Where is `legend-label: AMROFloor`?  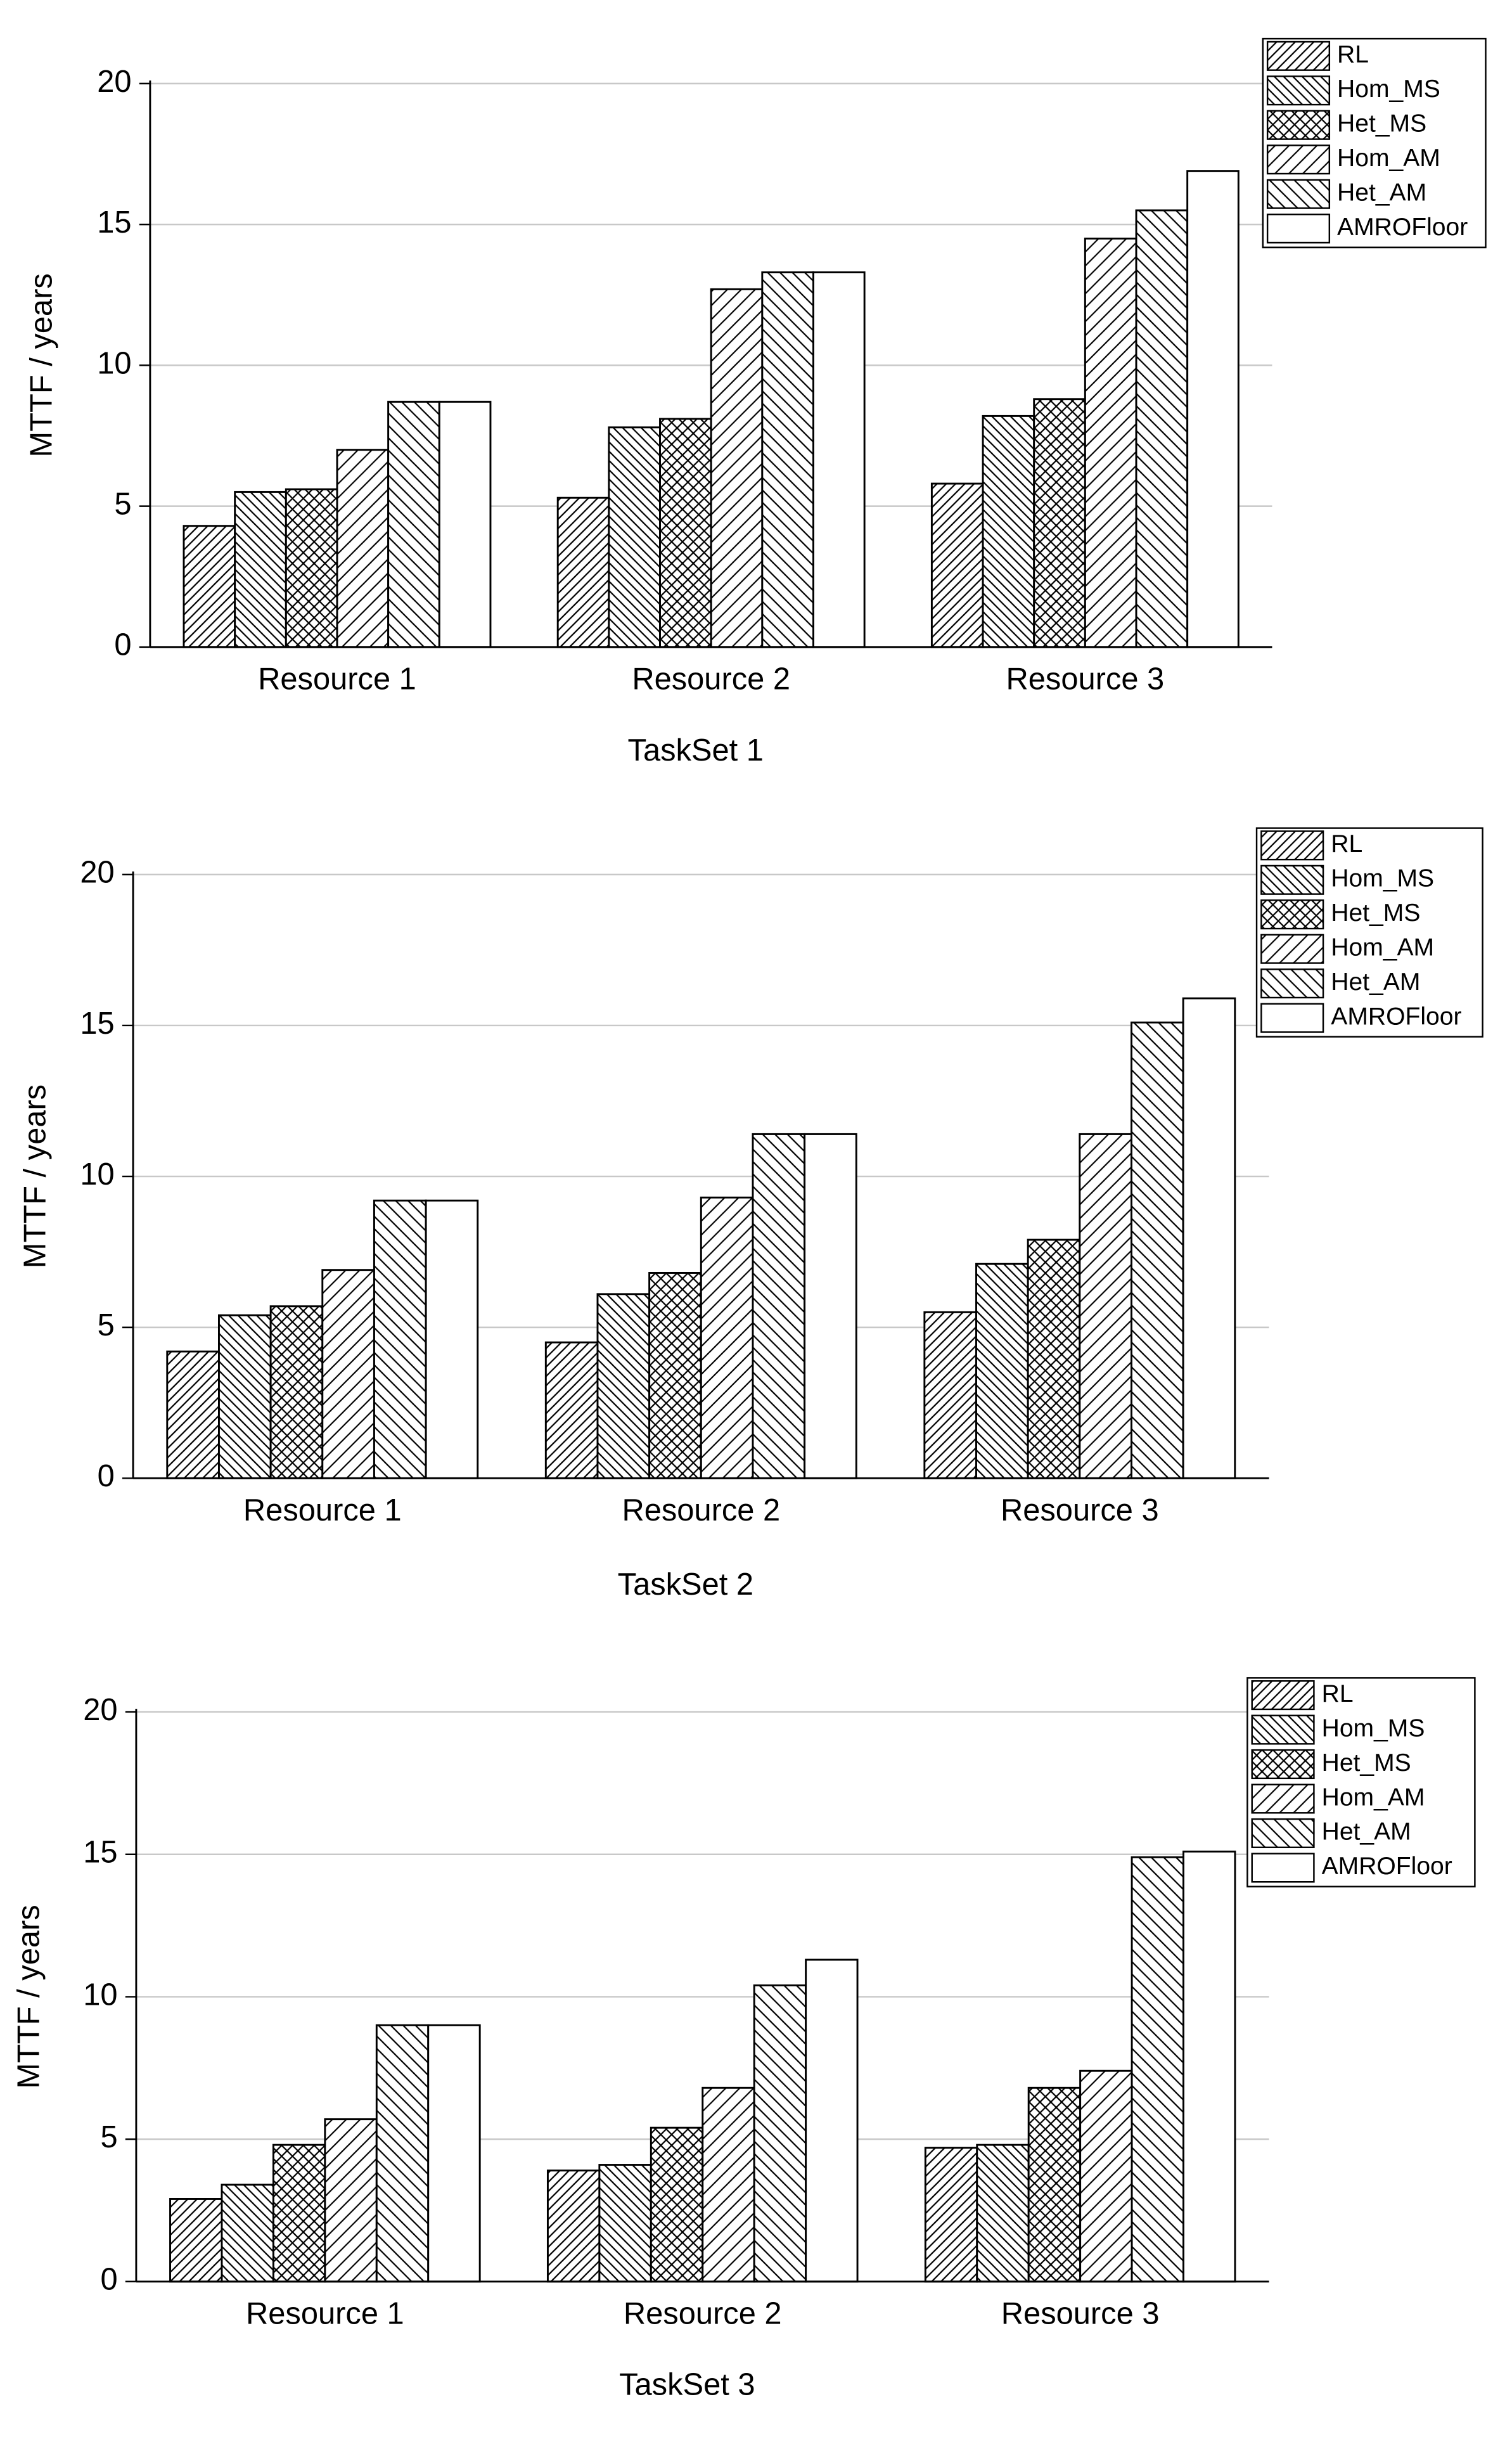 legend-label: AMROFloor is located at coordinates (1387, 1866).